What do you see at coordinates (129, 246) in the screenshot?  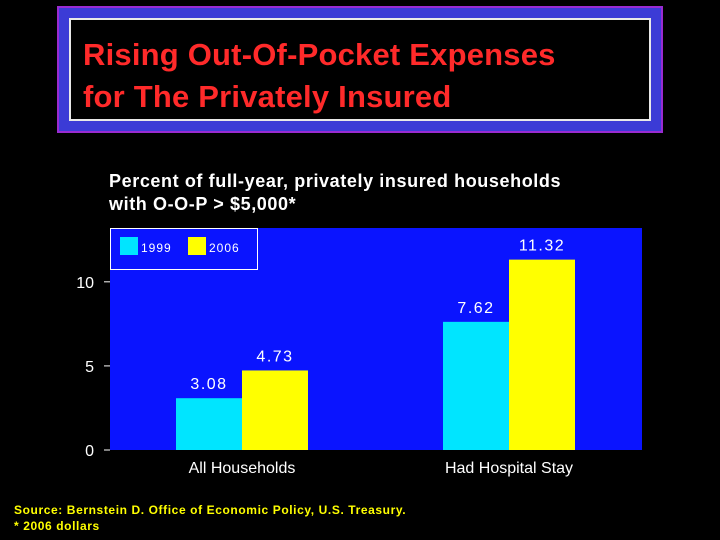 I see `legend-swatch-1999` at bounding box center [129, 246].